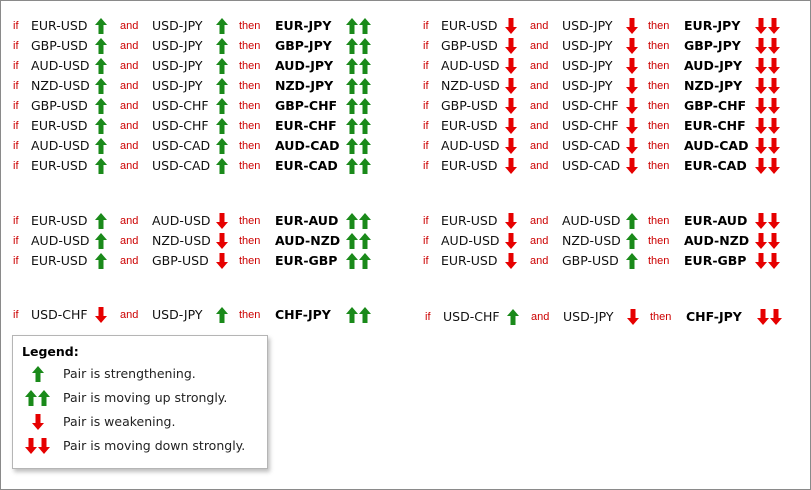 This screenshot has width=811, height=490. What do you see at coordinates (405, 261) in the screenshot?
I see `left-rule-row: if EUR-USD and GBP-USD then EUR-GBP` at bounding box center [405, 261].